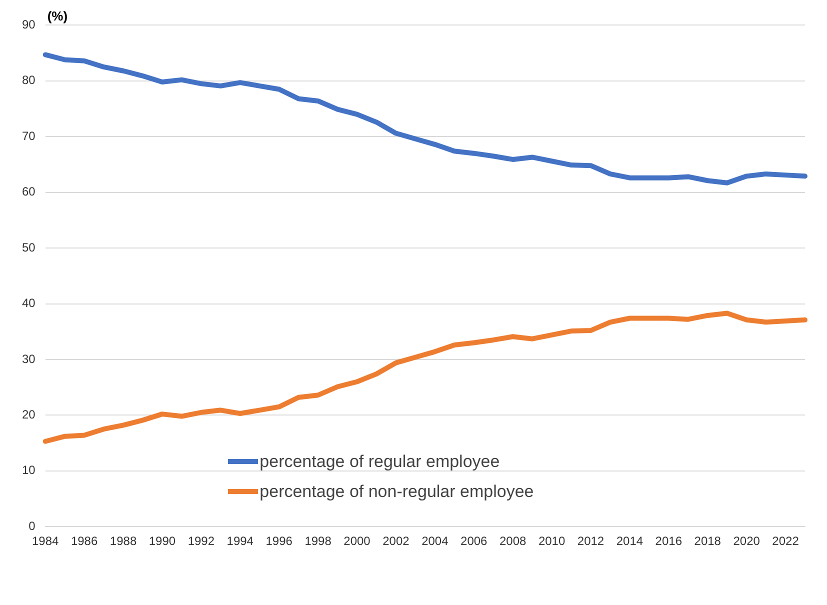  What do you see at coordinates (29, 470) in the screenshot?
I see `y-tick-label: 10` at bounding box center [29, 470].